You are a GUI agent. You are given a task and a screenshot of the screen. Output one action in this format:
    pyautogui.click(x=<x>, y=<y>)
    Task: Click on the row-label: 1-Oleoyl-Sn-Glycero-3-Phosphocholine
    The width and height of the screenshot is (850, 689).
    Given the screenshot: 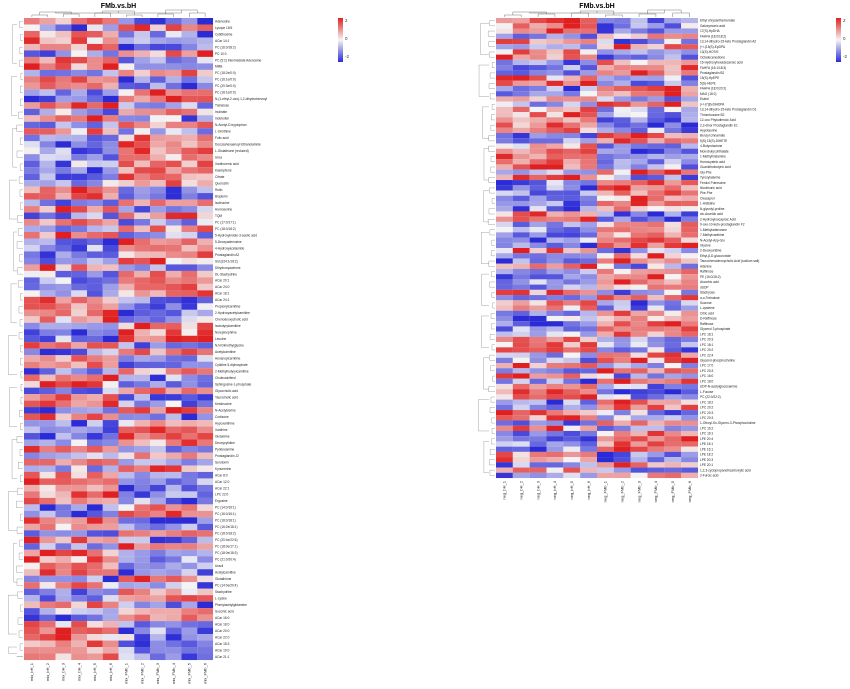 What is the action you would take?
    pyautogui.click(x=728, y=423)
    